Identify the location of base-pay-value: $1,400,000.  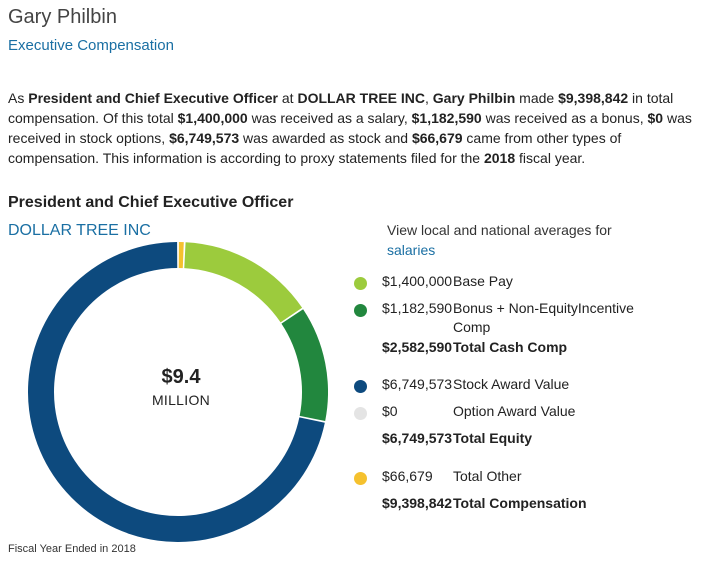
(417, 281).